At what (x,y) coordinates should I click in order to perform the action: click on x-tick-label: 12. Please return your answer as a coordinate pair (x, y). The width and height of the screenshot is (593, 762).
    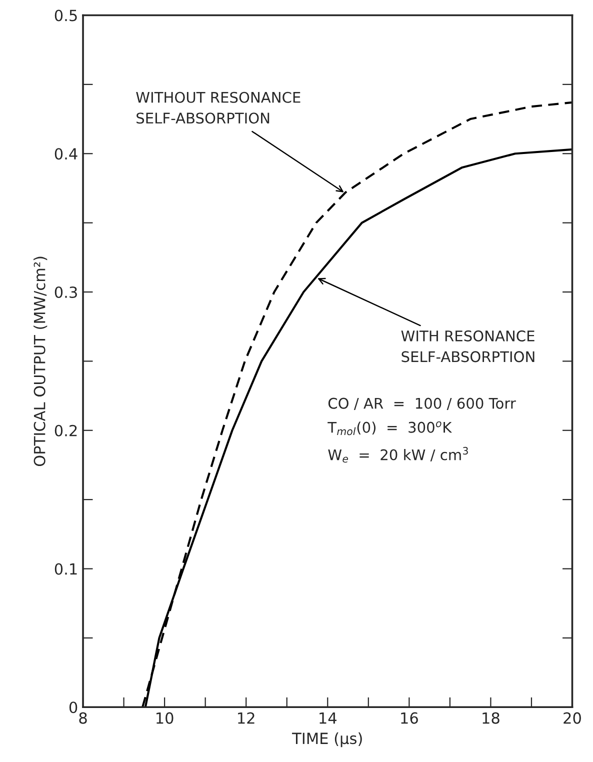
    Looking at the image, I should click on (246, 718).